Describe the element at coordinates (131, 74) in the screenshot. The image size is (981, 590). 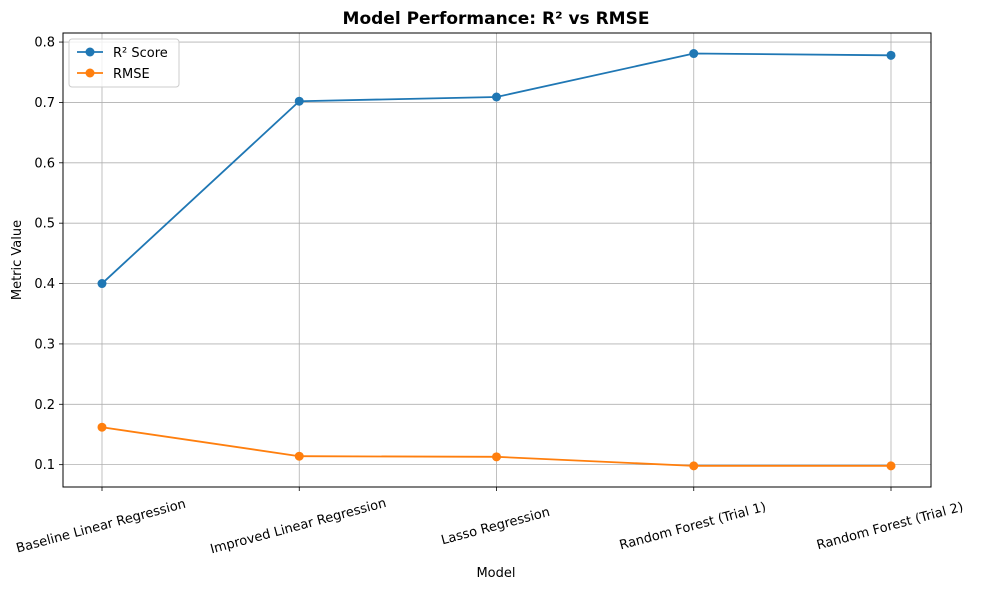
I see `legend-label-rmse: RMSE` at that location.